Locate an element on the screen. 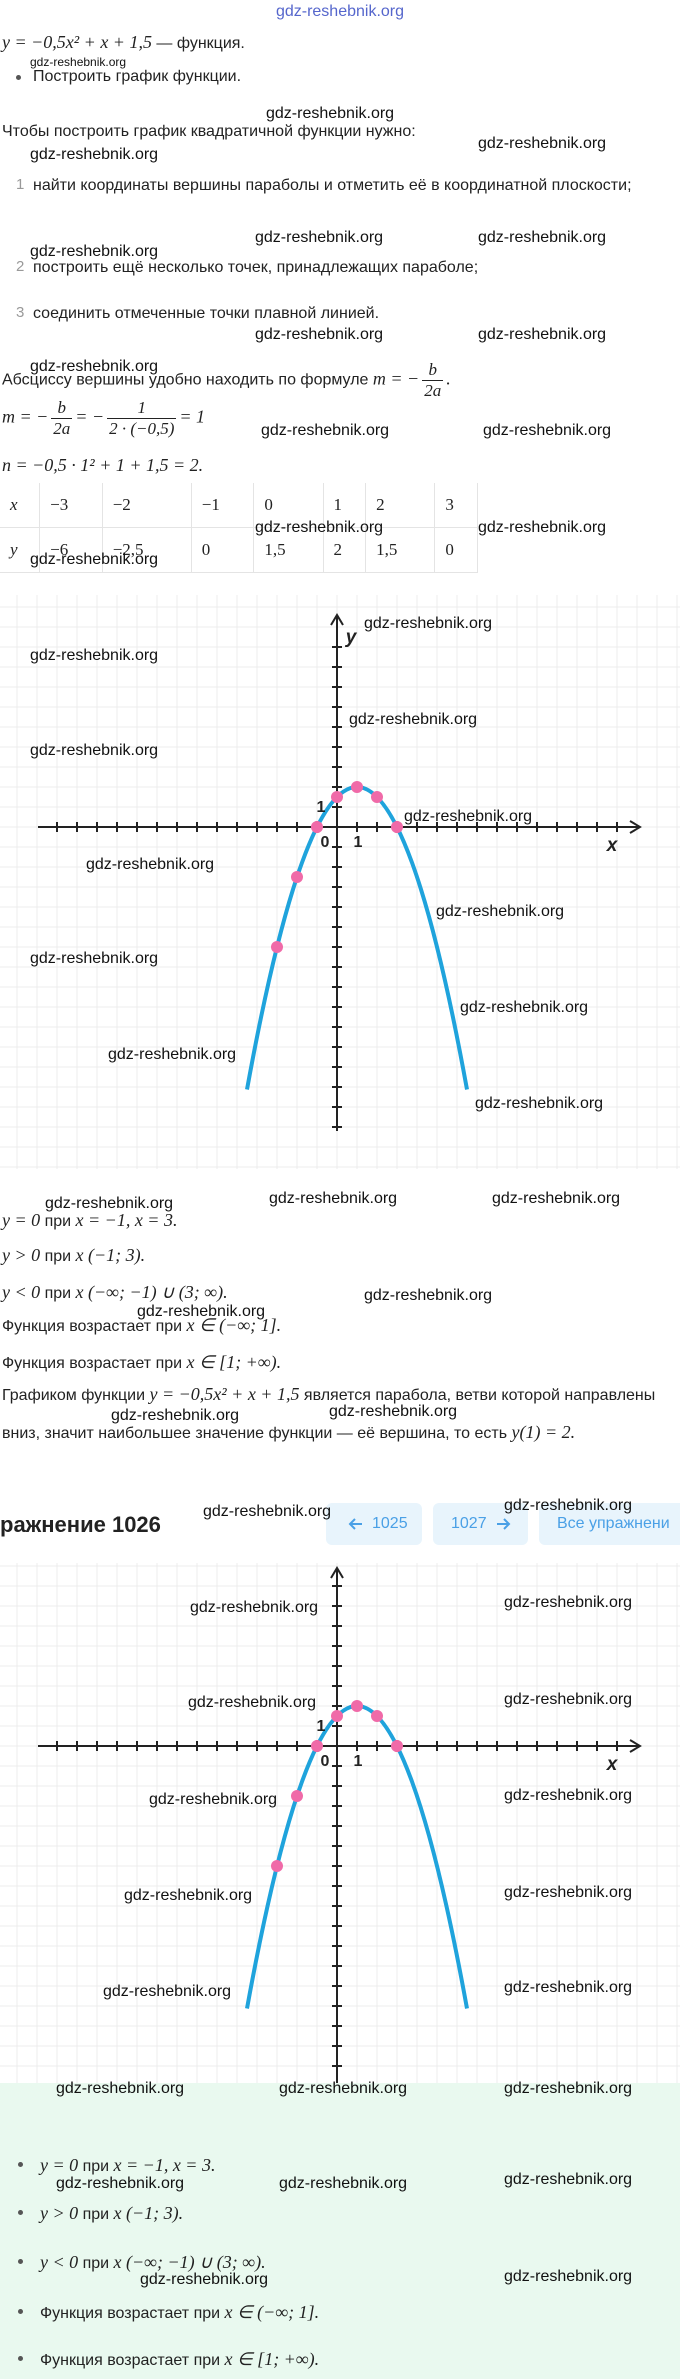 The width and height of the screenshot is (680, 2379). vertex-n: n = −0,5 · 1² + 1 + 1,5 = 2. is located at coordinates (102, 466).